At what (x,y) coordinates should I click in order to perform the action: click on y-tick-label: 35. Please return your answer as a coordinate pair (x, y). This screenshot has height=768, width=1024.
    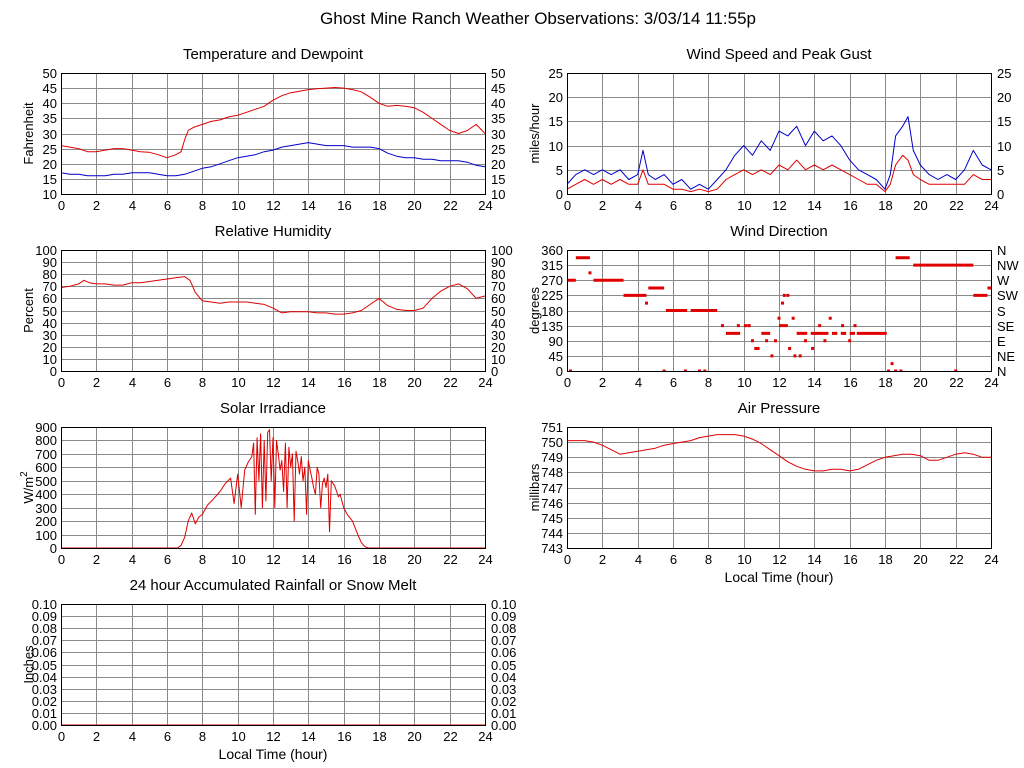
    Looking at the image, I should click on (50, 118).